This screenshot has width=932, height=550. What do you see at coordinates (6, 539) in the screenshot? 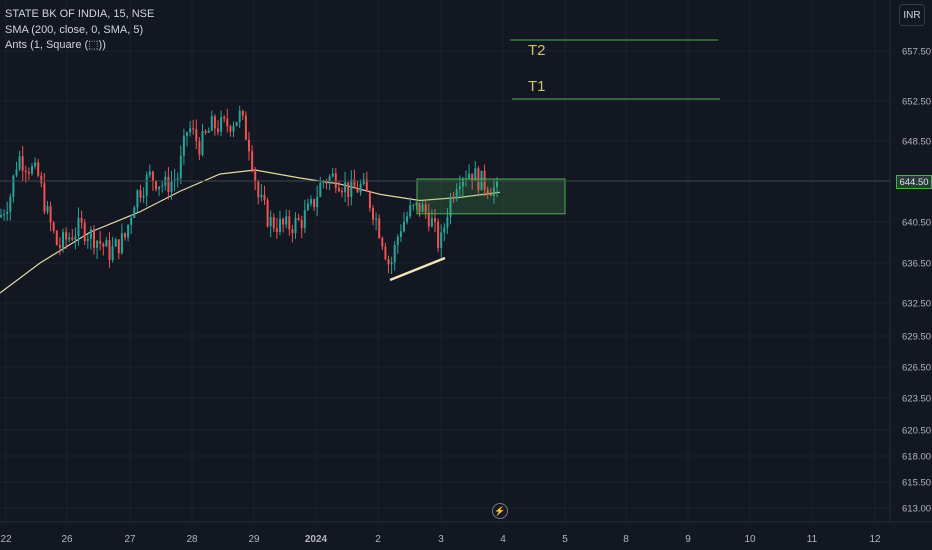
I see `time-tick-label: 22` at bounding box center [6, 539].